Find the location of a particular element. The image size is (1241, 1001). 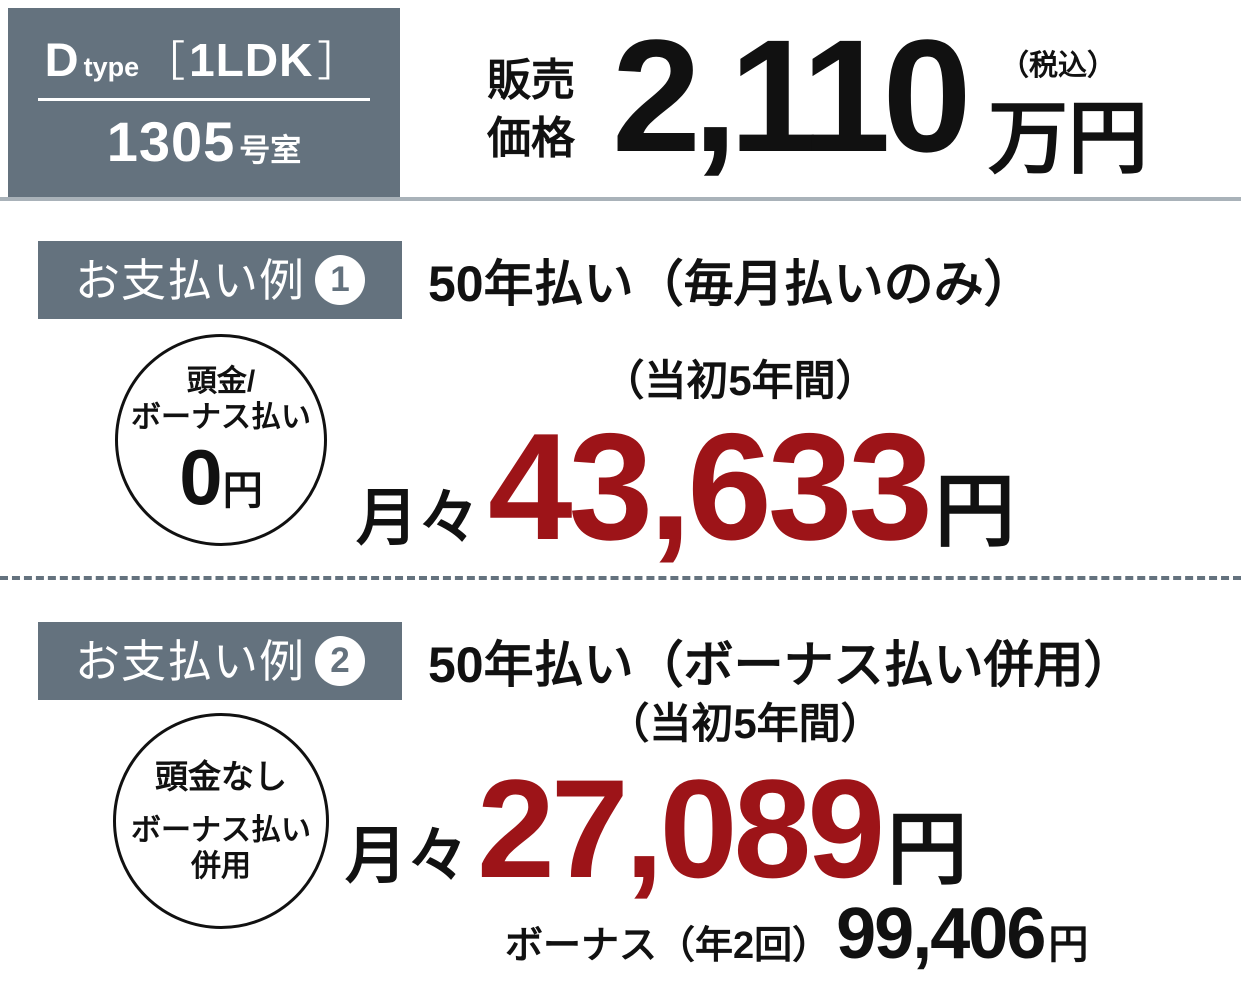

example1-monthly-prefix: 月々 is located at coordinates (418, 518).